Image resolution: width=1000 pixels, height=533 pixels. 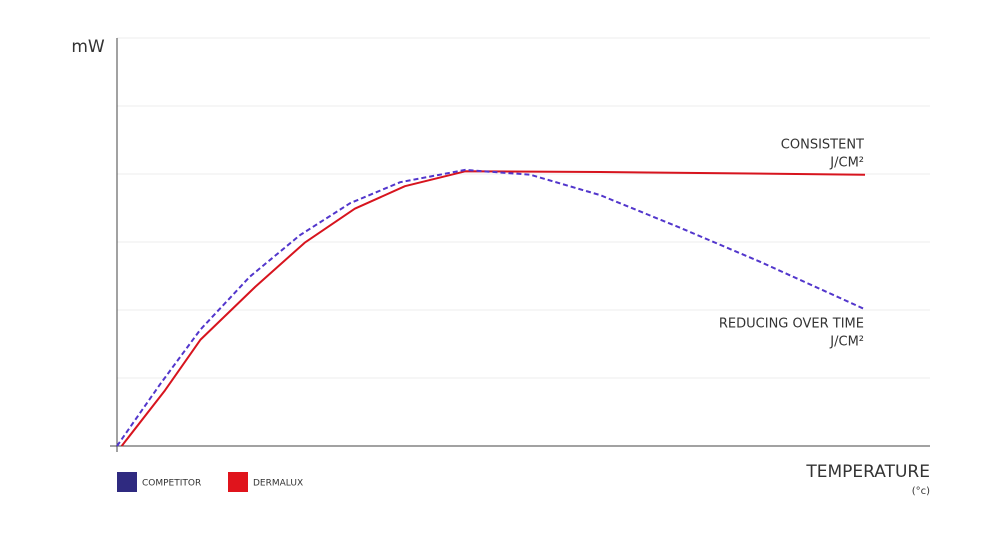 I want to click on x-axis-label: TEMPERATURE, so click(x=867, y=472).